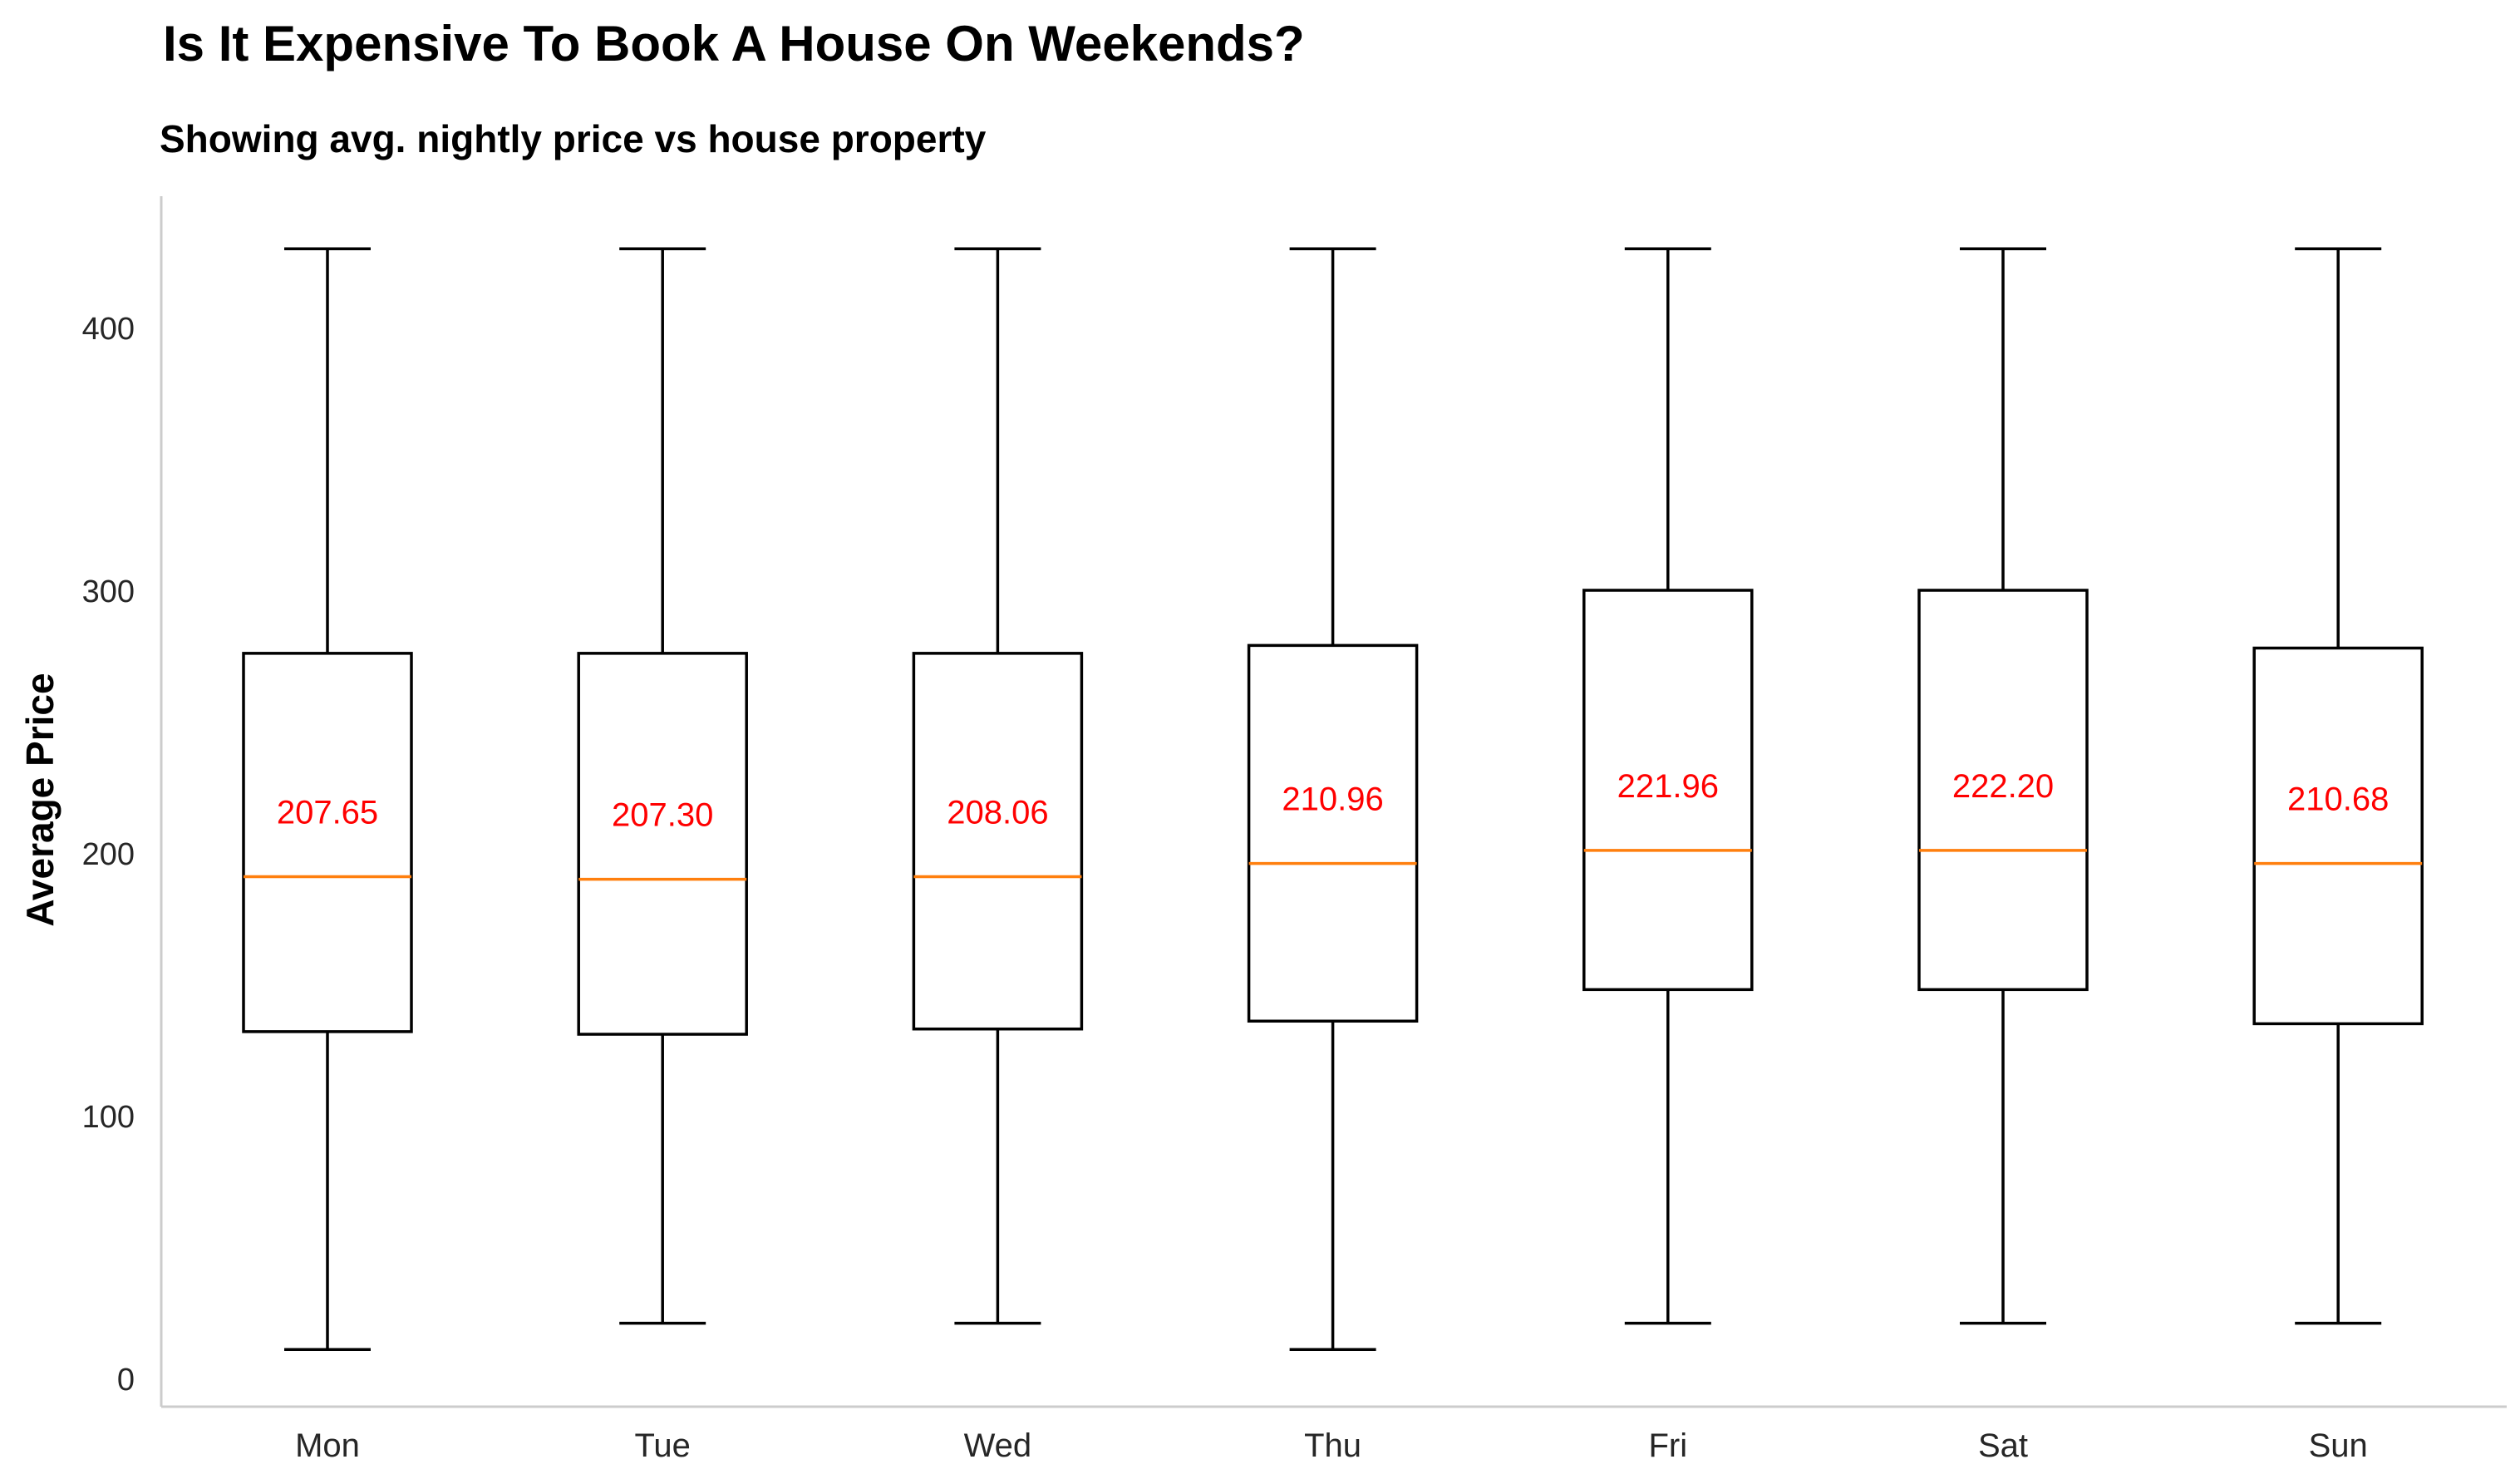 This screenshot has width=2520, height=1479. I want to click on y-tick-label: 200, so click(108, 854).